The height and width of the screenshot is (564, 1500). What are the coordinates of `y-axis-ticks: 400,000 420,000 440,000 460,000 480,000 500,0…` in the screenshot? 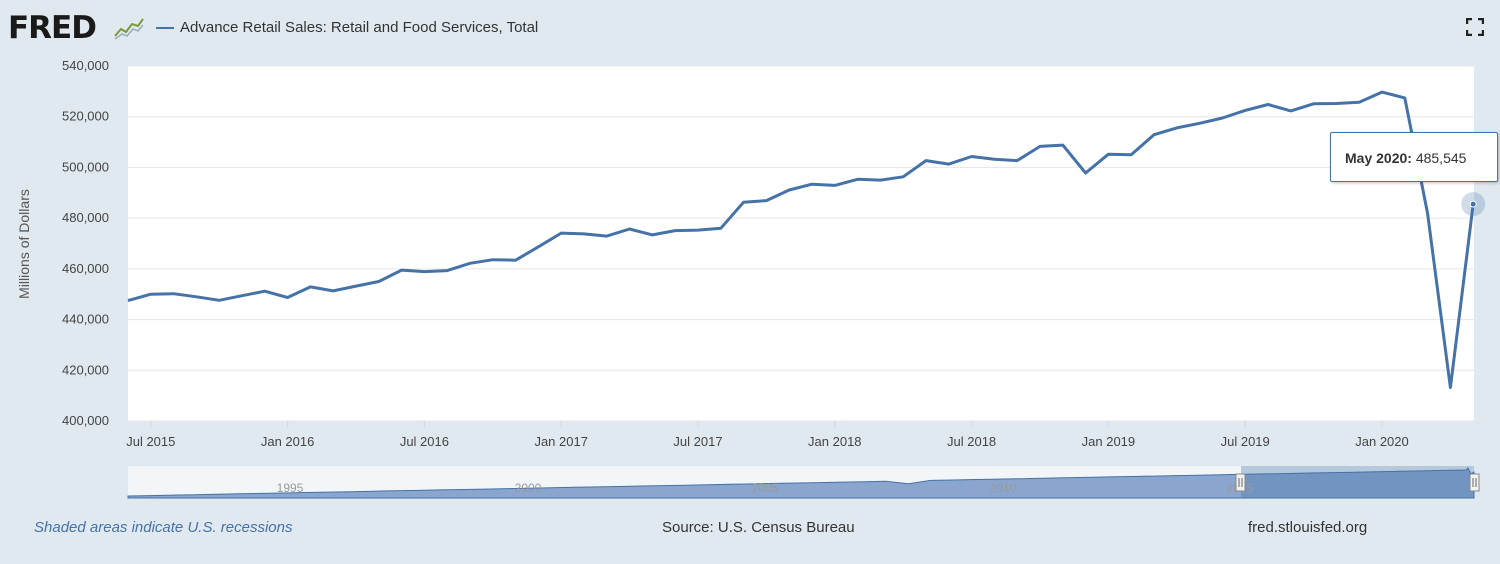 It's located at (85, 243).